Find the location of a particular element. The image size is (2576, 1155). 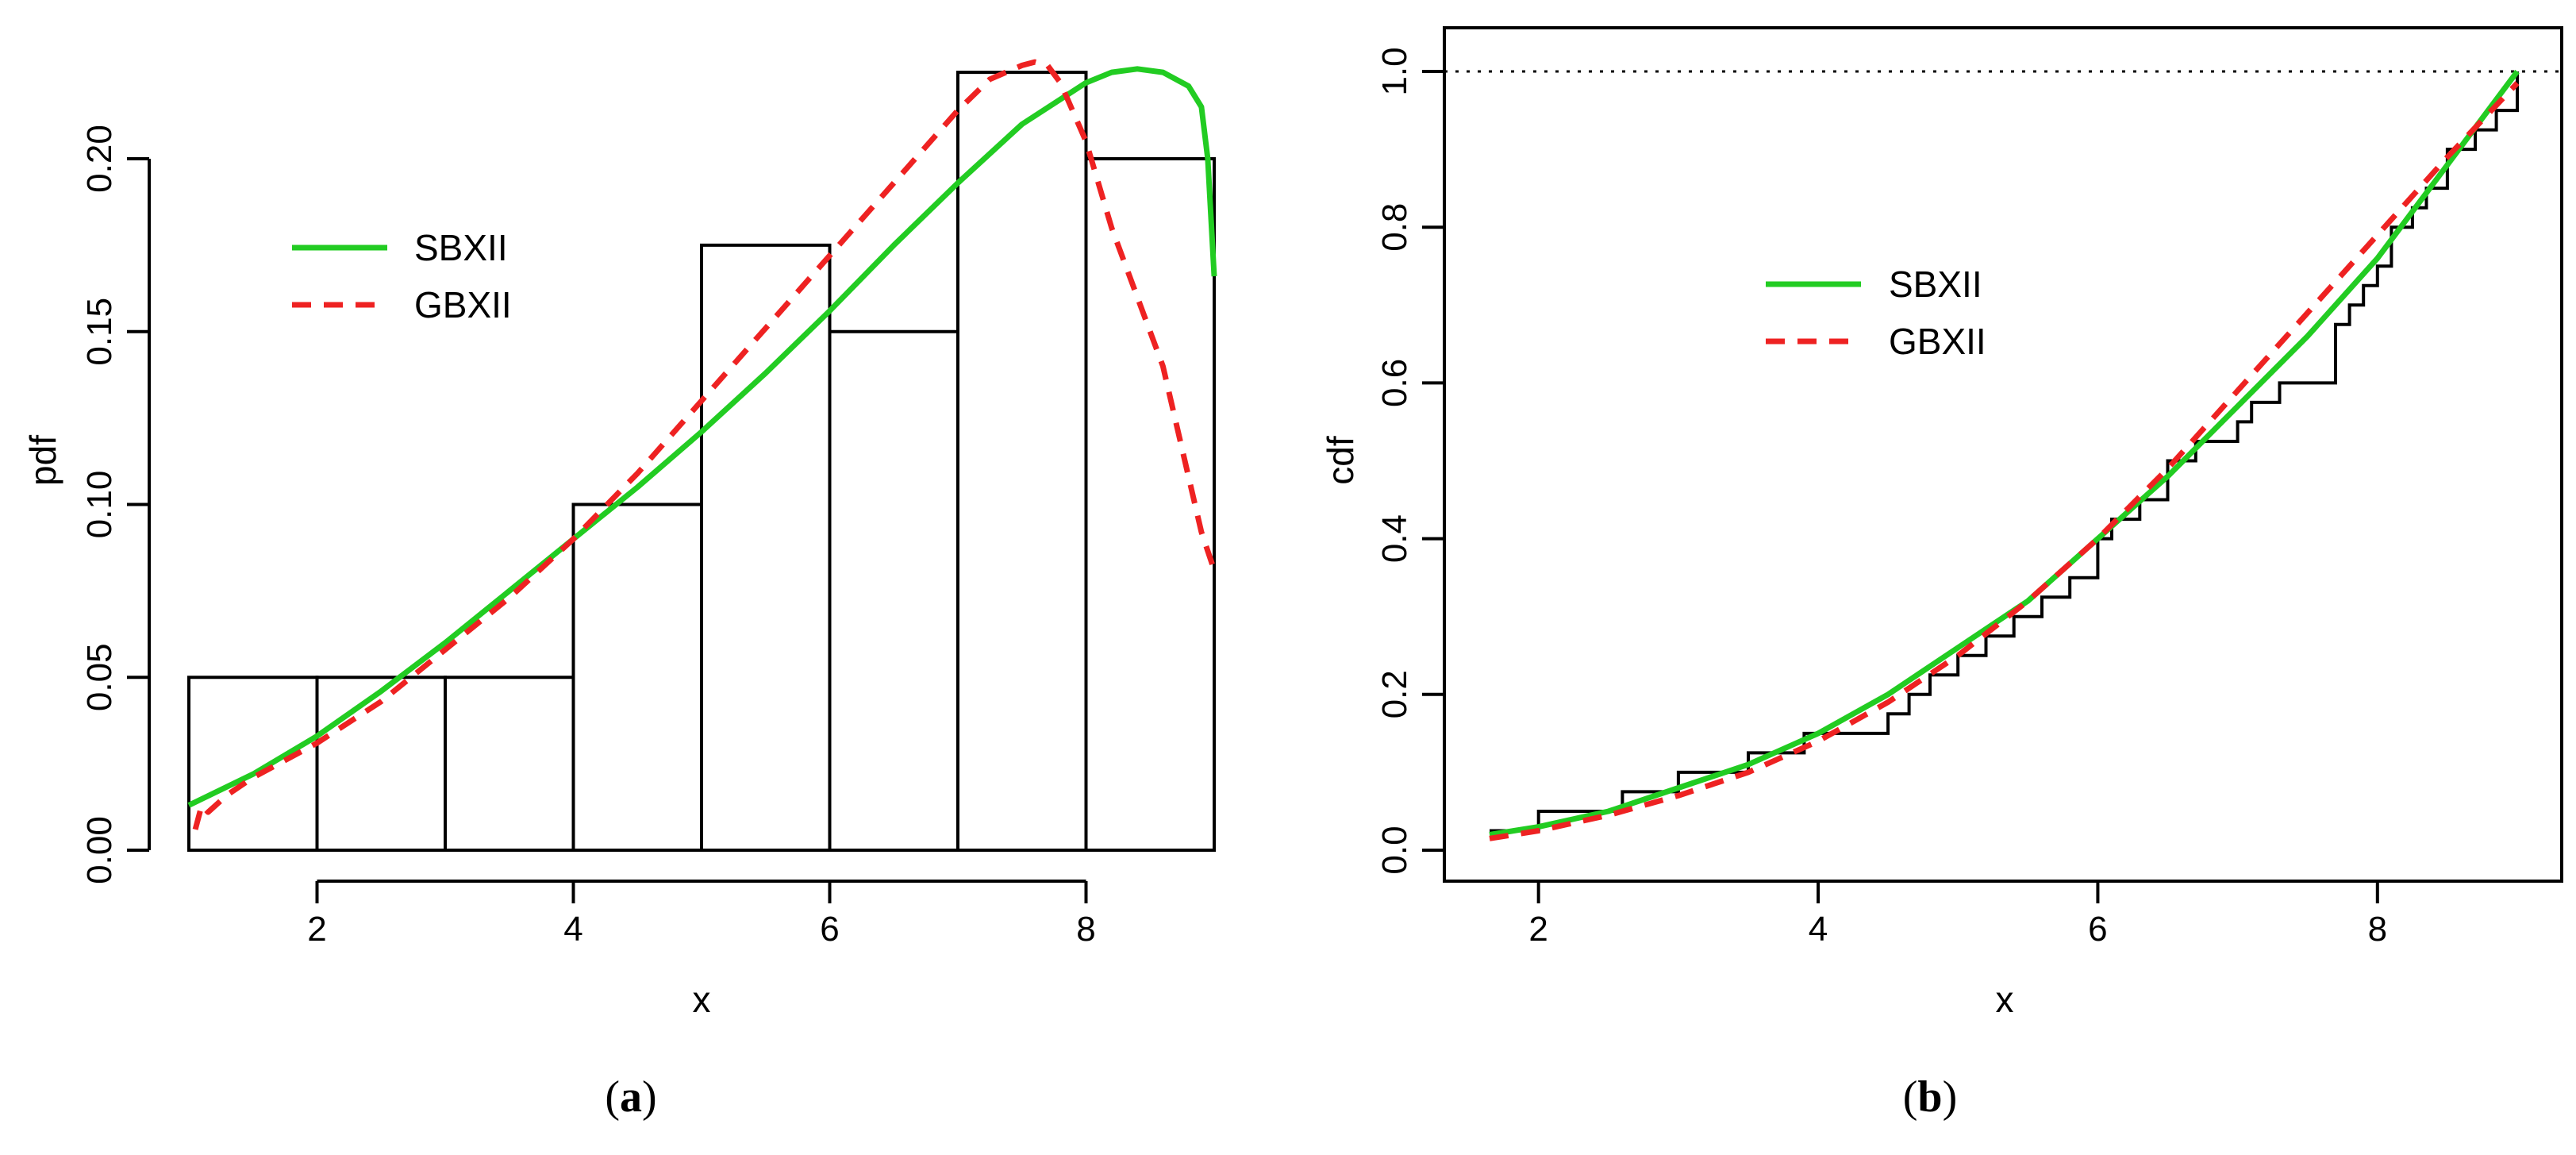

y-tick-label-a: 0.20 is located at coordinates (99, 159).